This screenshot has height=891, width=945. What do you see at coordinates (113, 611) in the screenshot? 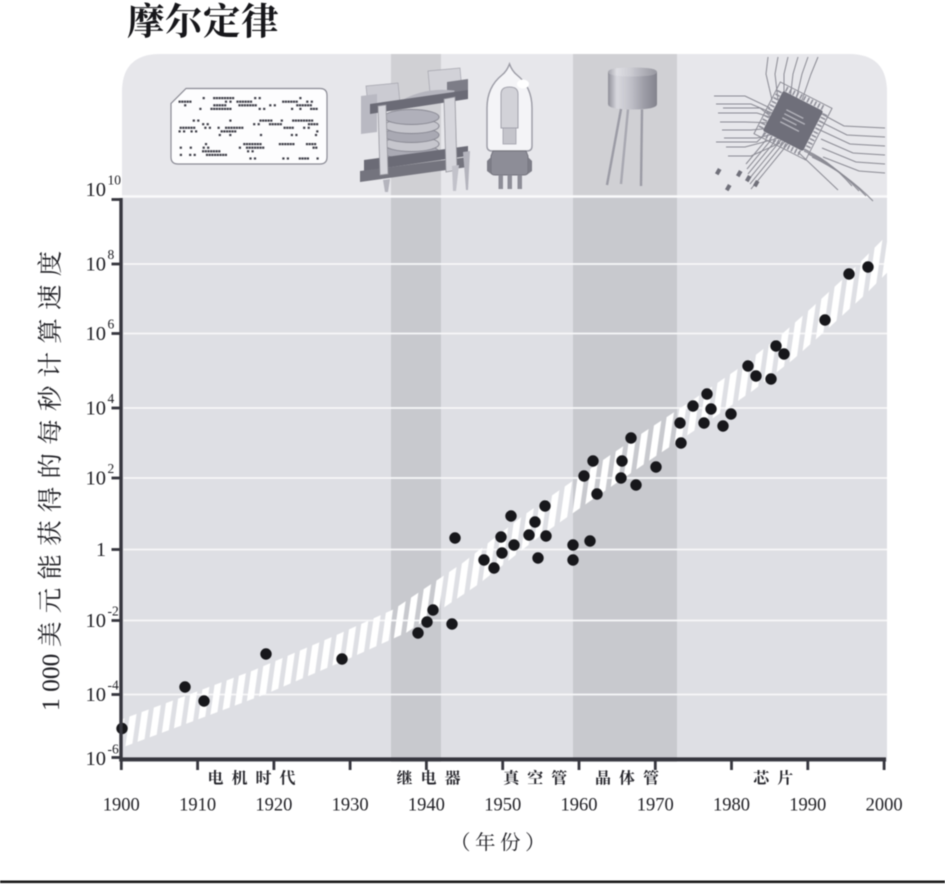
I see `svg-text: -2` at bounding box center [113, 611].